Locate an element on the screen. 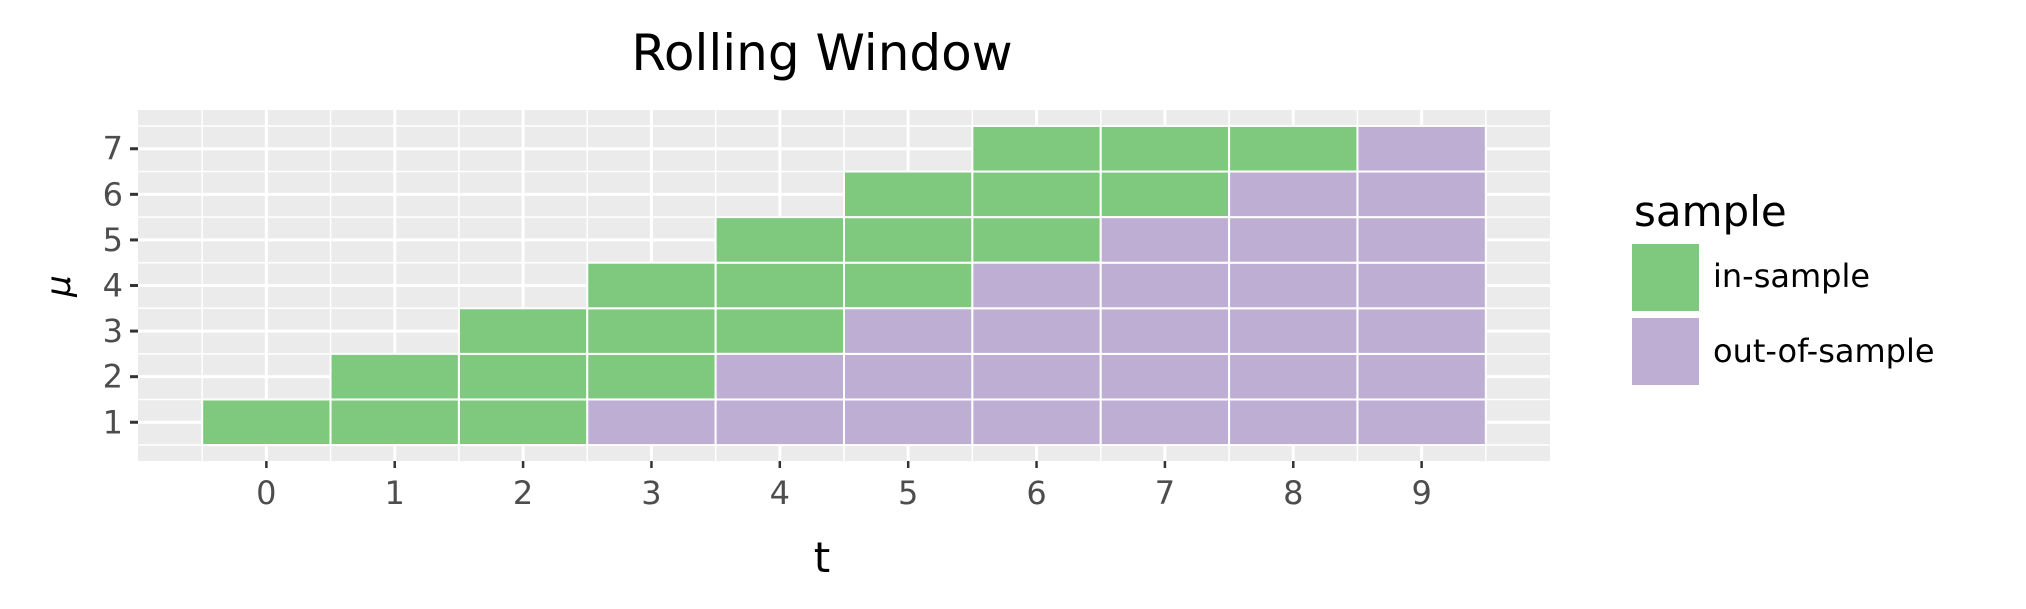 This screenshot has height=609, width=2026. y-tick-label: 6 is located at coordinates (113, 194).